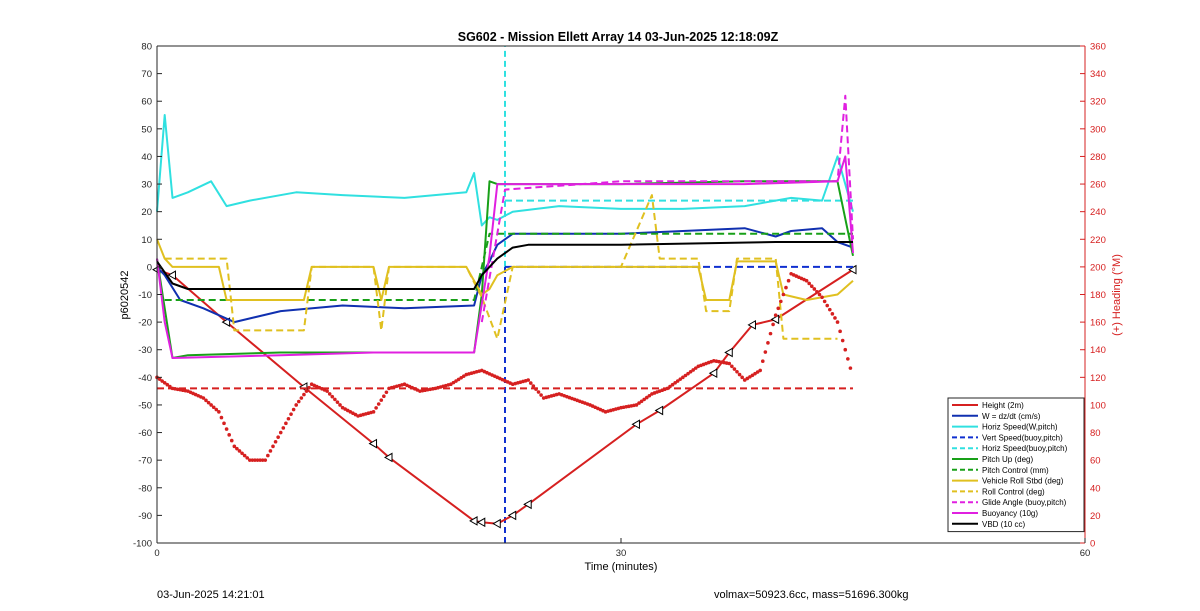 The height and width of the screenshot is (611, 1200). What do you see at coordinates (1023, 481) in the screenshot?
I see `legend-entry: Vehicle Roll Stbd (deg)` at bounding box center [1023, 481].